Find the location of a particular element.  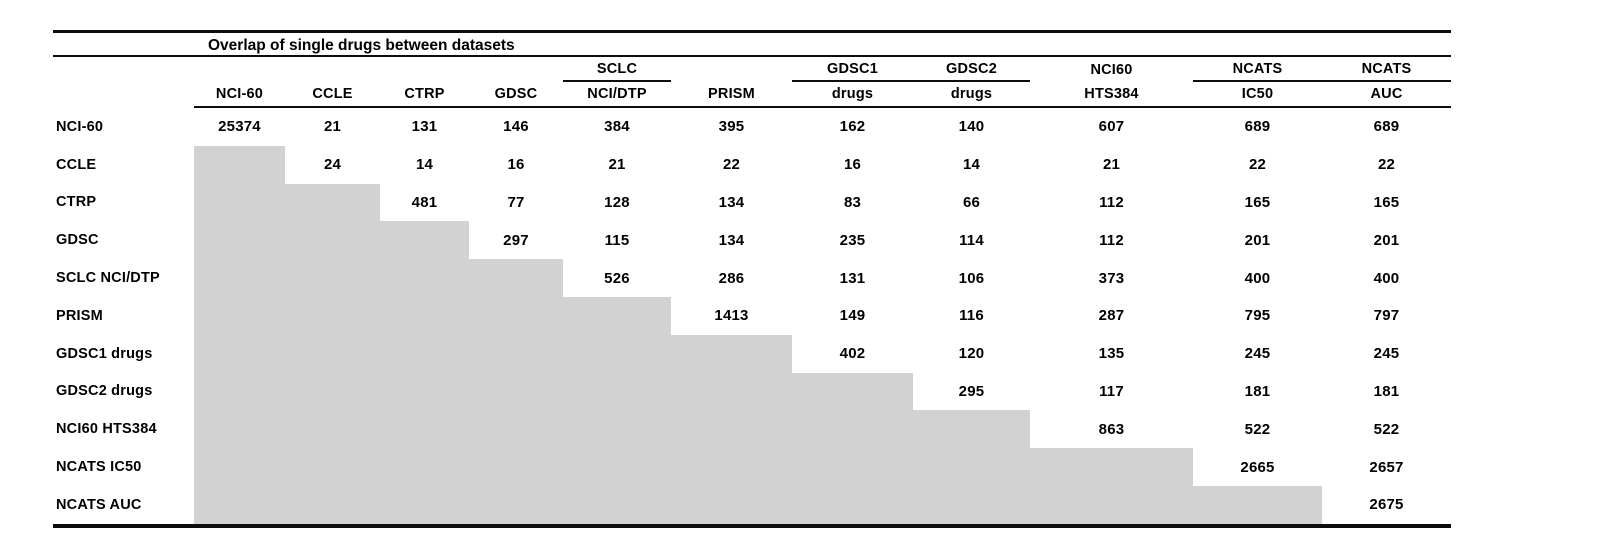

data-cell: 402 is located at coordinates (852, 354).